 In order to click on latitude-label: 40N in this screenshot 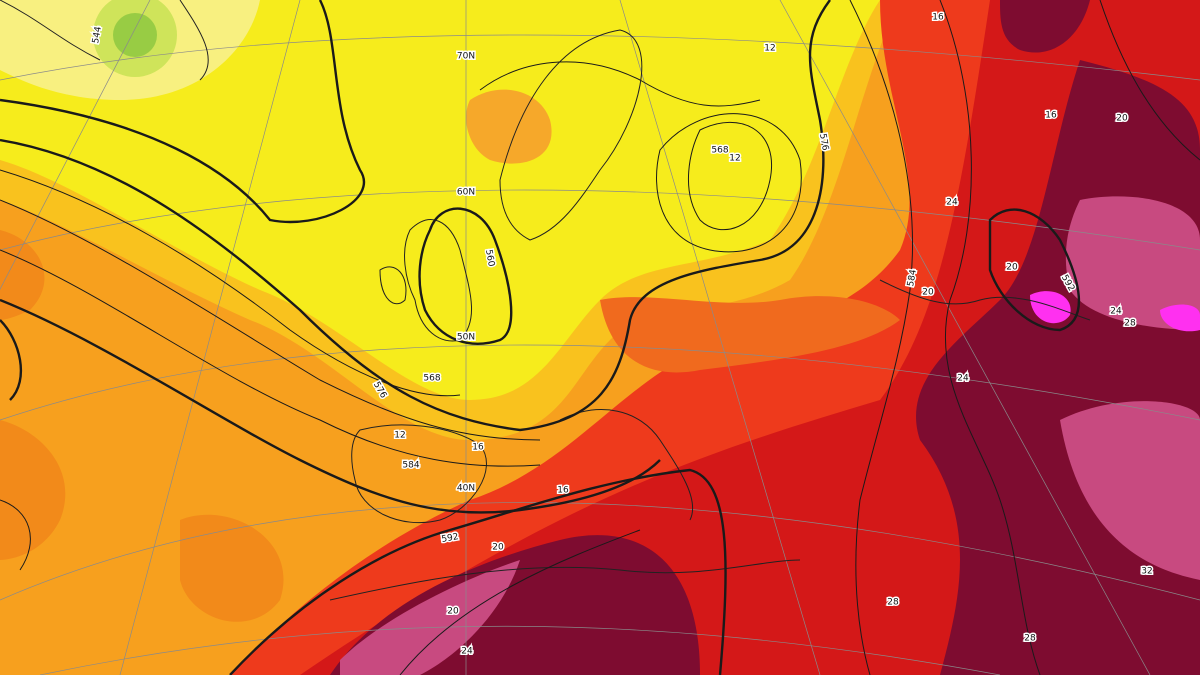, I will do `click(466, 489)`.